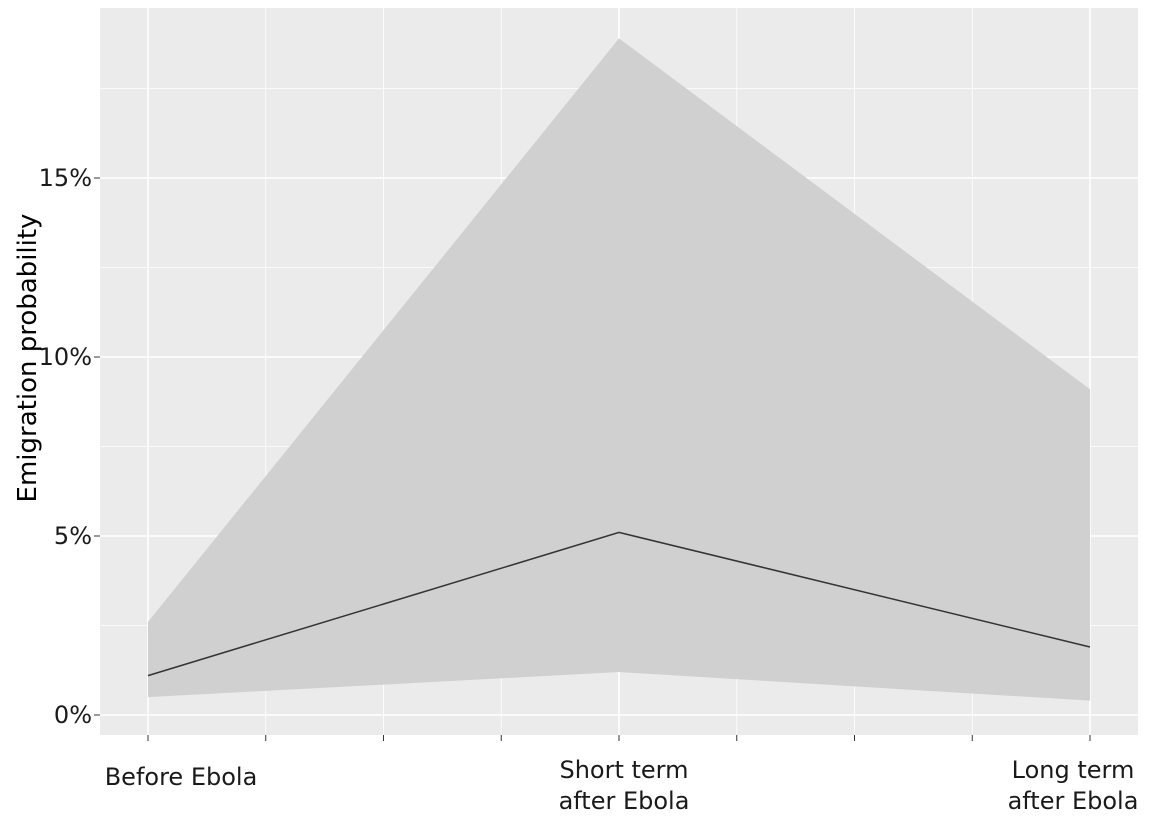  What do you see at coordinates (623, 770) in the screenshot?
I see `x-category-label-line: Short term` at bounding box center [623, 770].